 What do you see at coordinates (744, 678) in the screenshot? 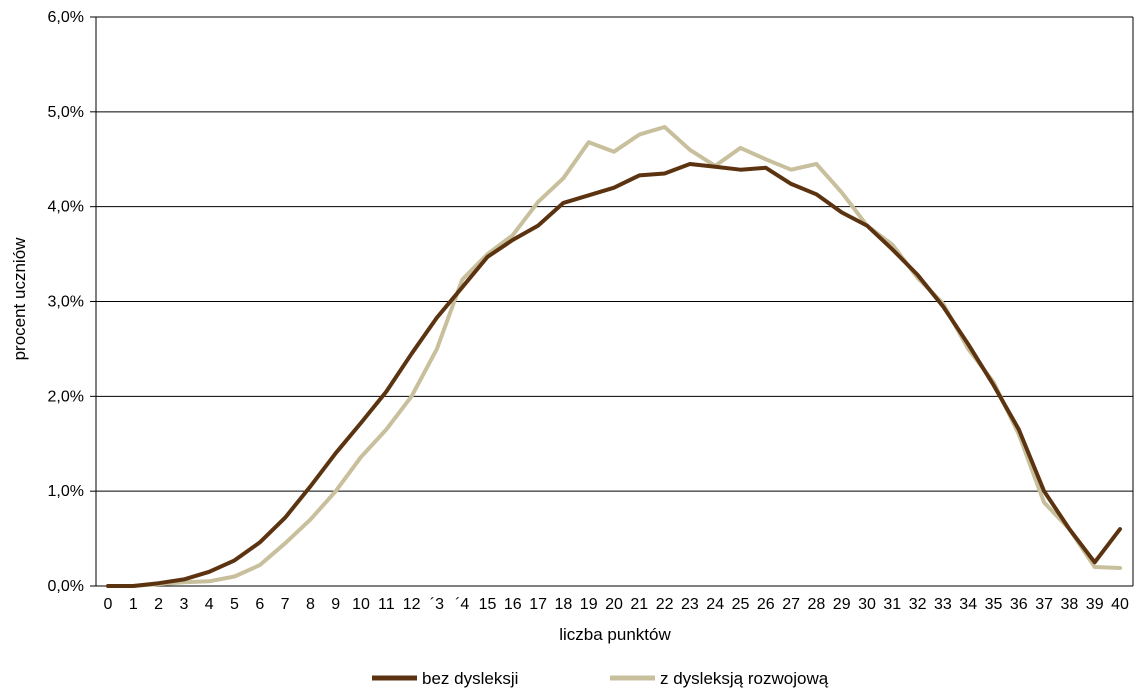
I see `legend-label: z dysleksją rozwojową` at bounding box center [744, 678].